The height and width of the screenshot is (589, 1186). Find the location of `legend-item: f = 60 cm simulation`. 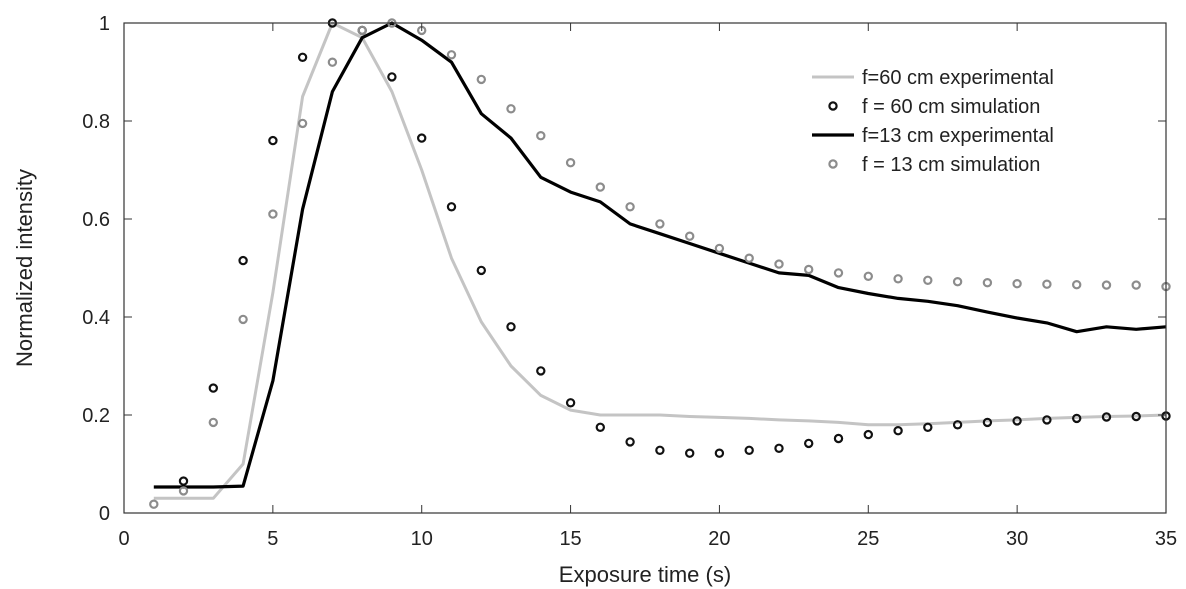

legend-item: f = 60 cm simulation is located at coordinates (934, 107).